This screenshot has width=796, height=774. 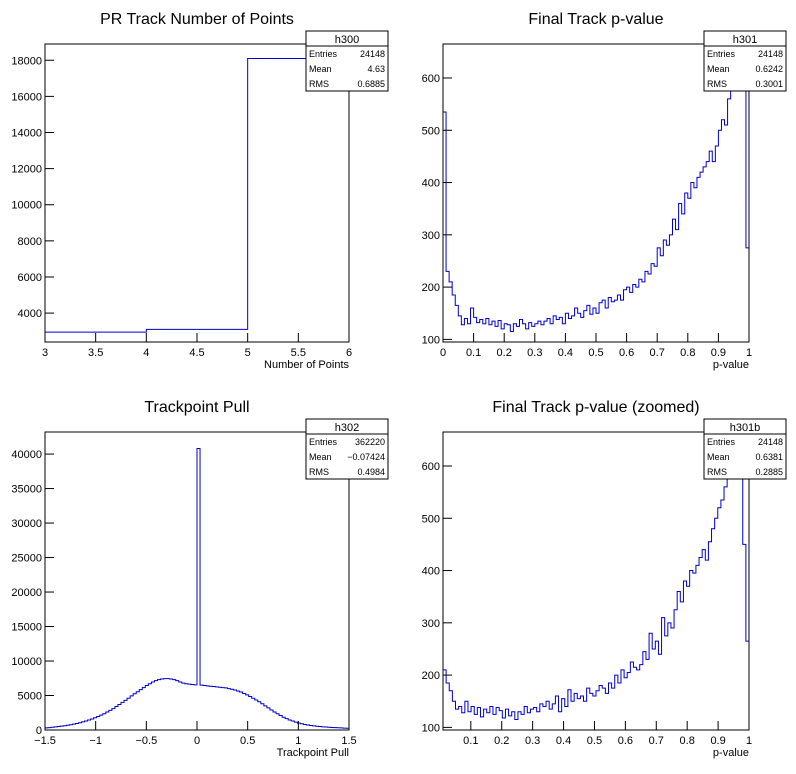 I want to click on chart-title: Final Track p-value (zoomed), so click(x=595, y=407).